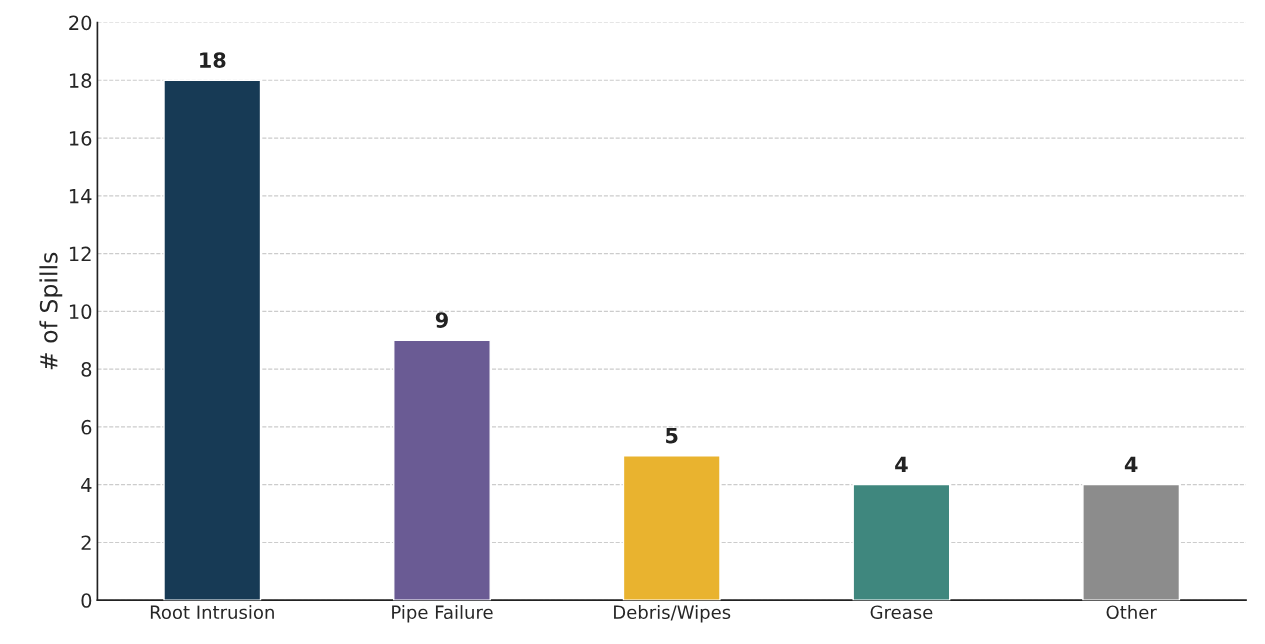  Describe the element at coordinates (212, 612) in the screenshot. I see `x-tick-label: Root Intrusion` at that location.